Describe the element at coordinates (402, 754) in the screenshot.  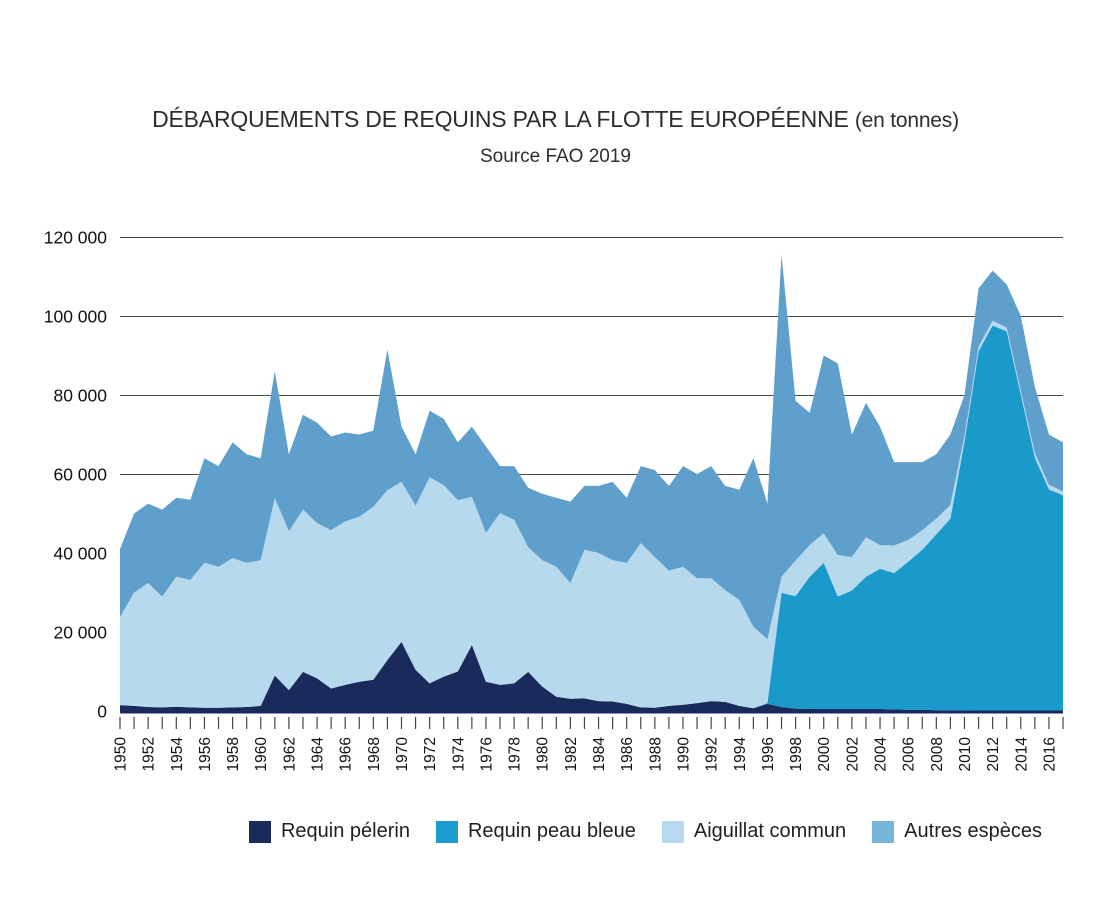
I see `x-axis-label: 1970` at that location.